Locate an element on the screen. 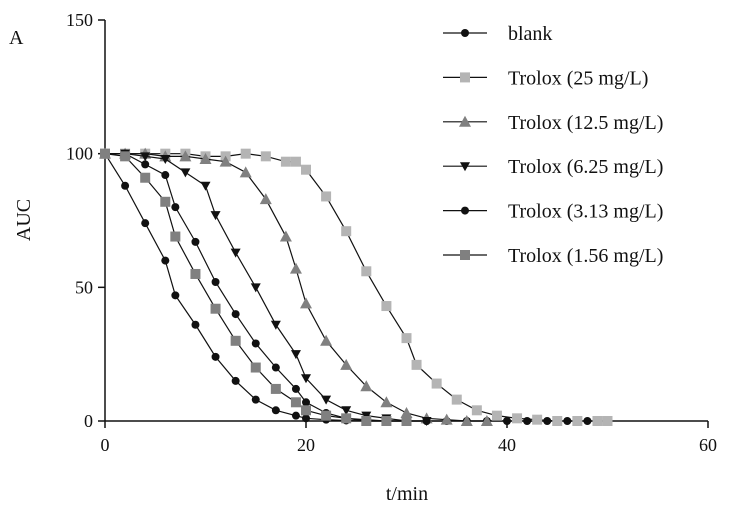  x-tick-label: 60 is located at coordinates (708, 445).